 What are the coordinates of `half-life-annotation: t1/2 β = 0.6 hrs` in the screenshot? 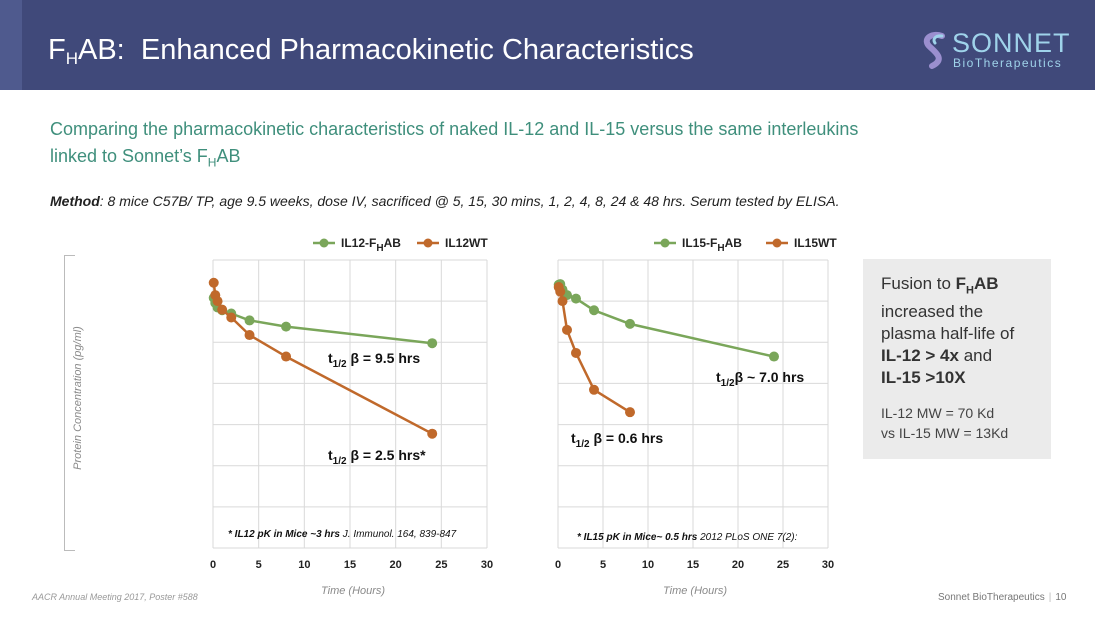 It's located at (617, 440).